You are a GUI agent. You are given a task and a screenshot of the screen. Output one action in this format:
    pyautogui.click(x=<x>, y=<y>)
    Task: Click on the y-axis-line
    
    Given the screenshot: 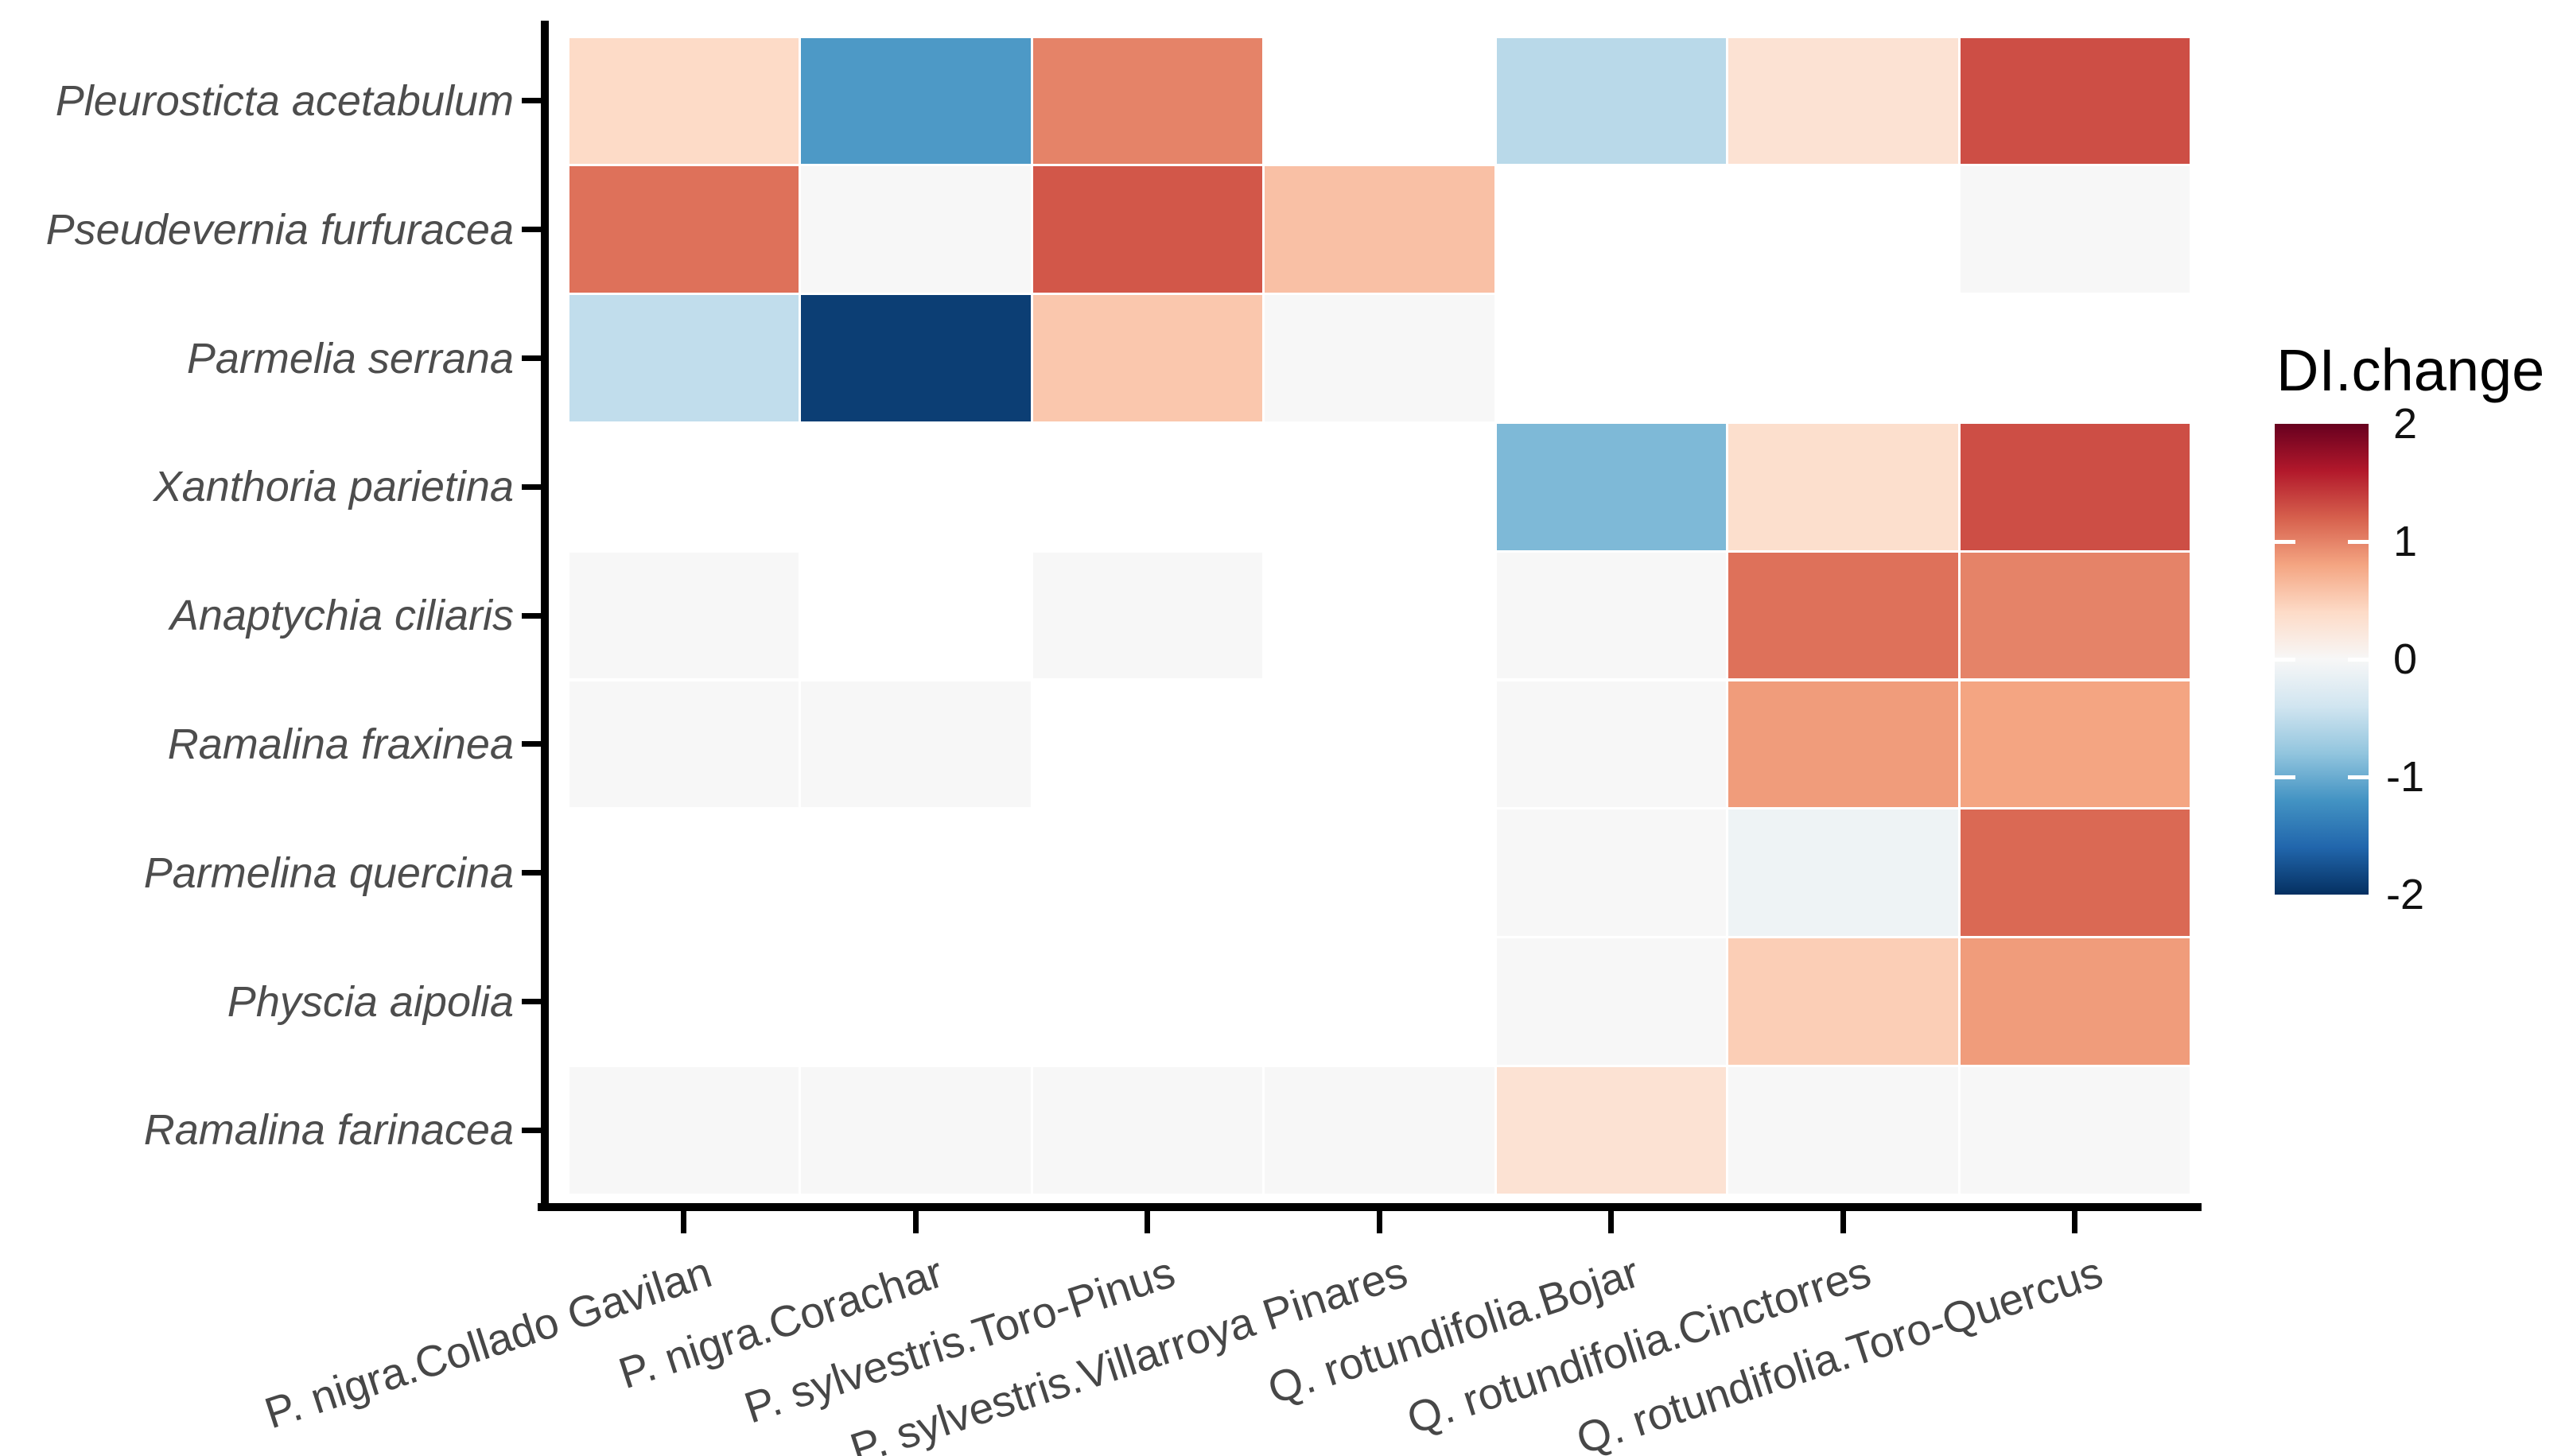 What is the action you would take?
    pyautogui.click(x=545, y=616)
    